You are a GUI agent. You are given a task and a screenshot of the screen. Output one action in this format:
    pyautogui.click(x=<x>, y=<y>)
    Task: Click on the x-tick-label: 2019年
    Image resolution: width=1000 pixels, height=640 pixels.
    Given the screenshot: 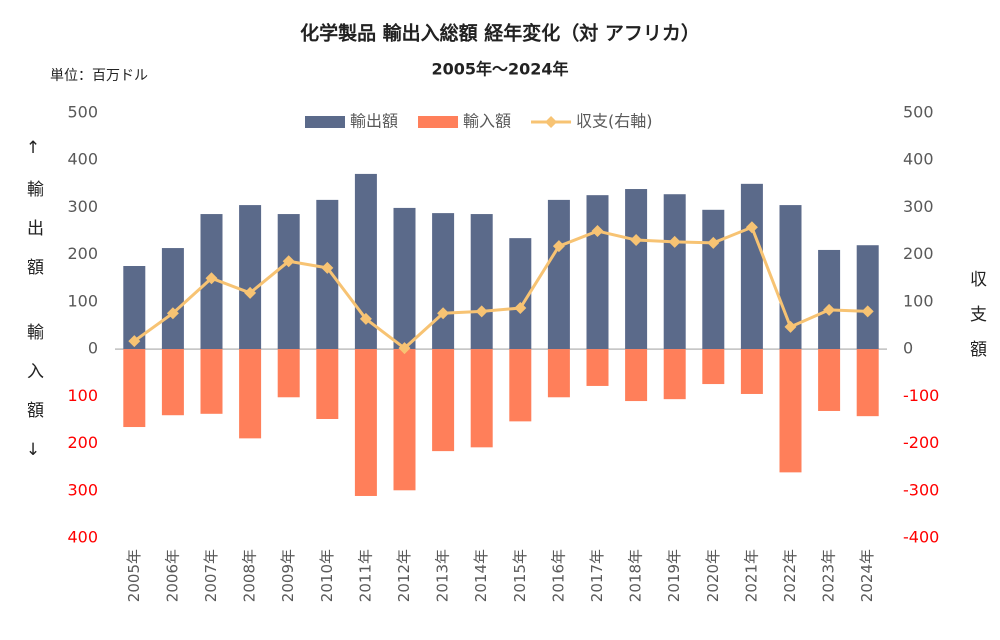 What is the action you would take?
    pyautogui.click(x=674, y=575)
    